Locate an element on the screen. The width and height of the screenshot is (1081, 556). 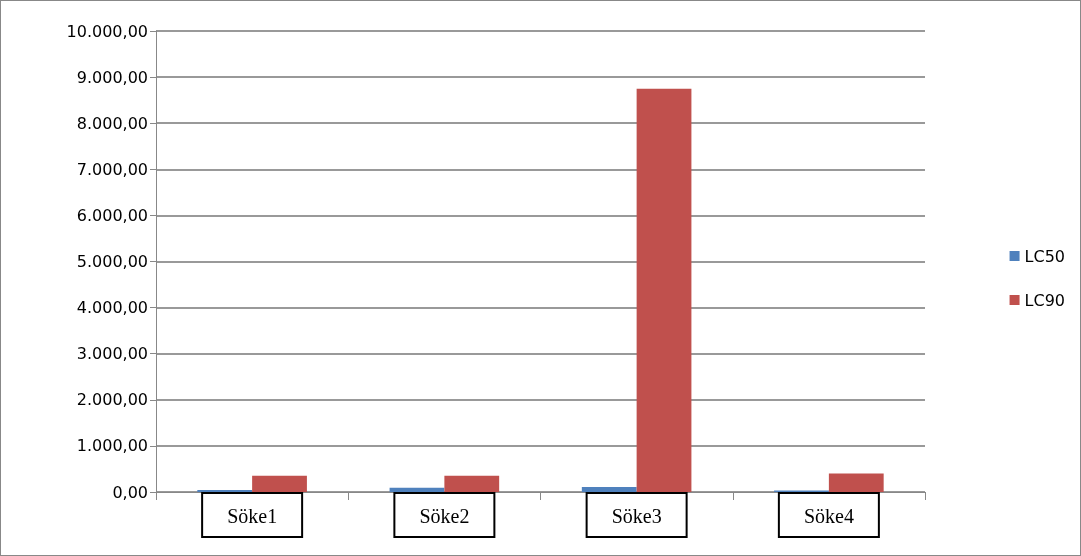
x-tick-label: Söke1 is located at coordinates (252, 516).